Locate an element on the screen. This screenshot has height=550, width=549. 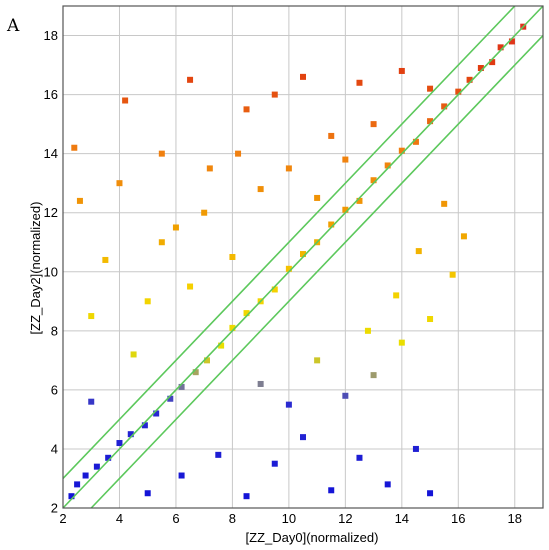
x-tick-label-6: 14 is located at coordinates (402, 518).